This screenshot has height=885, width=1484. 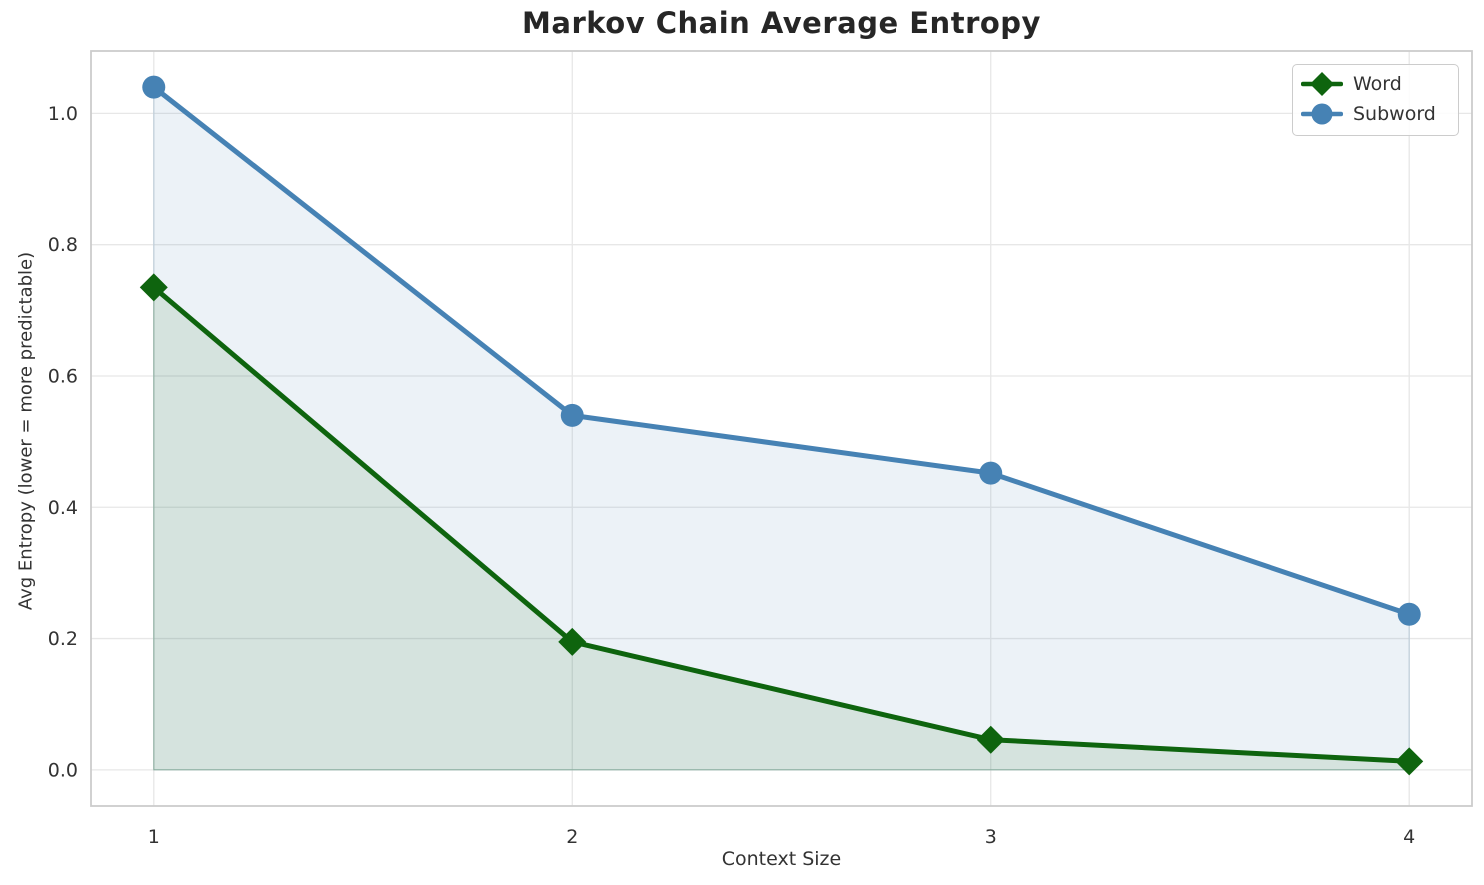 I want to click on x-tick-label: 1, so click(x=154, y=837).